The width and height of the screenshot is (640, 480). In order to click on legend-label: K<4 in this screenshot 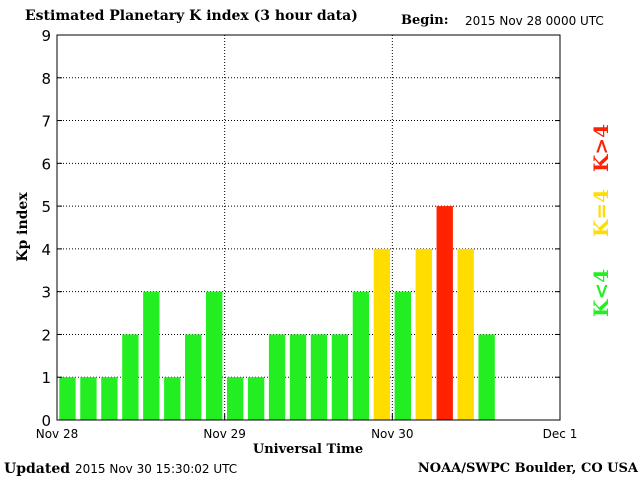, I will do `click(601, 293)`.